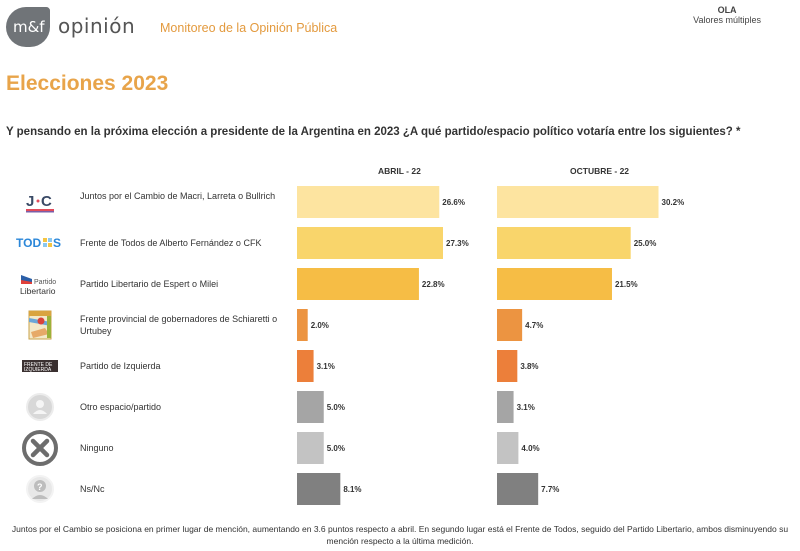 Image resolution: width=800 pixels, height=551 pixels. What do you see at coordinates (30, 201) in the screenshot?
I see `svg-text: J` at bounding box center [30, 201].